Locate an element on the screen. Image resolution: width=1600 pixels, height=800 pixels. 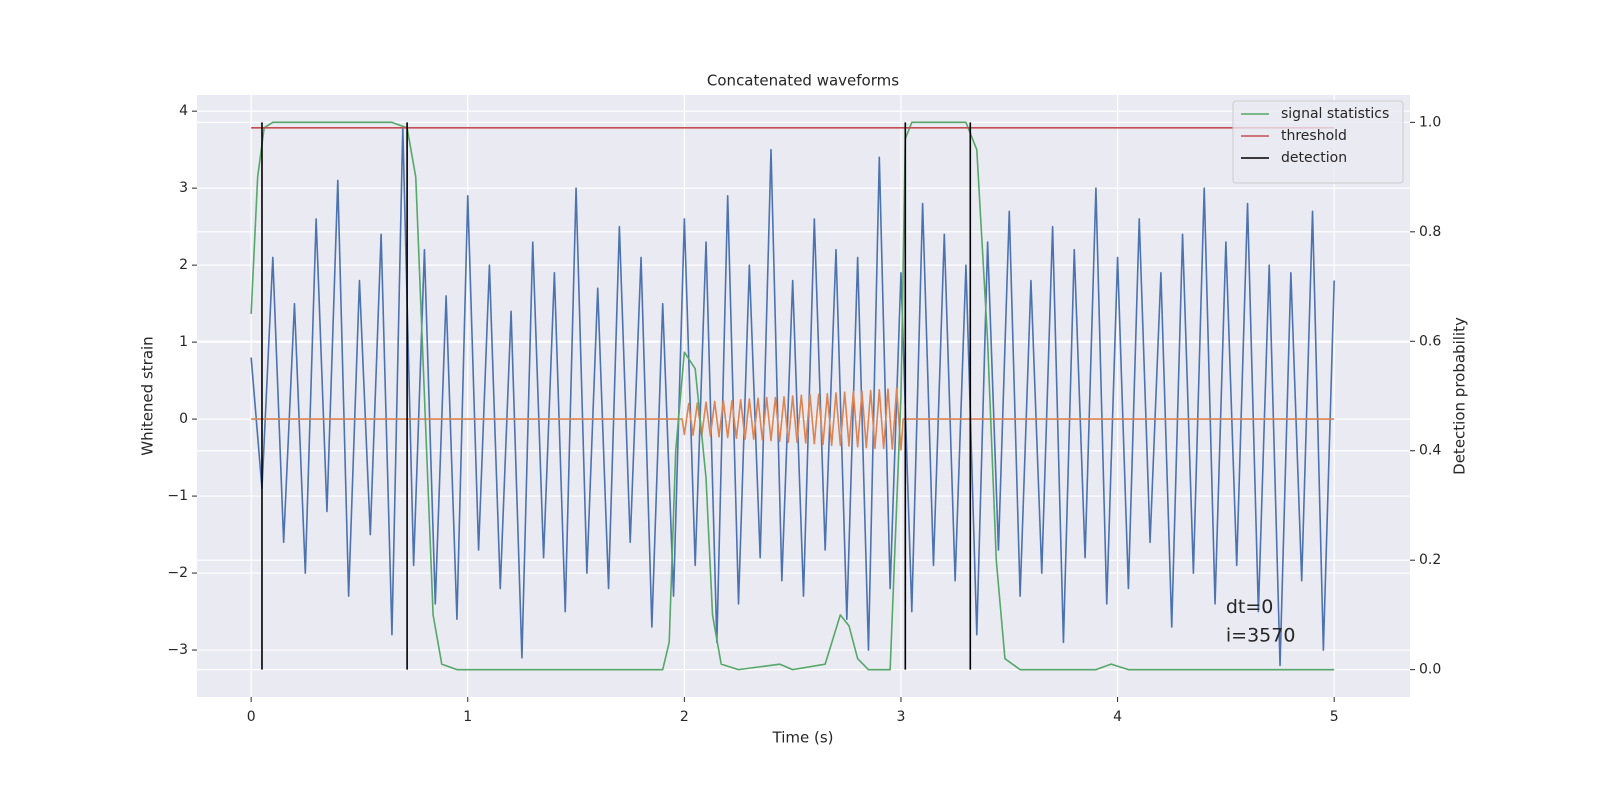
legend-label: threshold is located at coordinates (1314, 136).